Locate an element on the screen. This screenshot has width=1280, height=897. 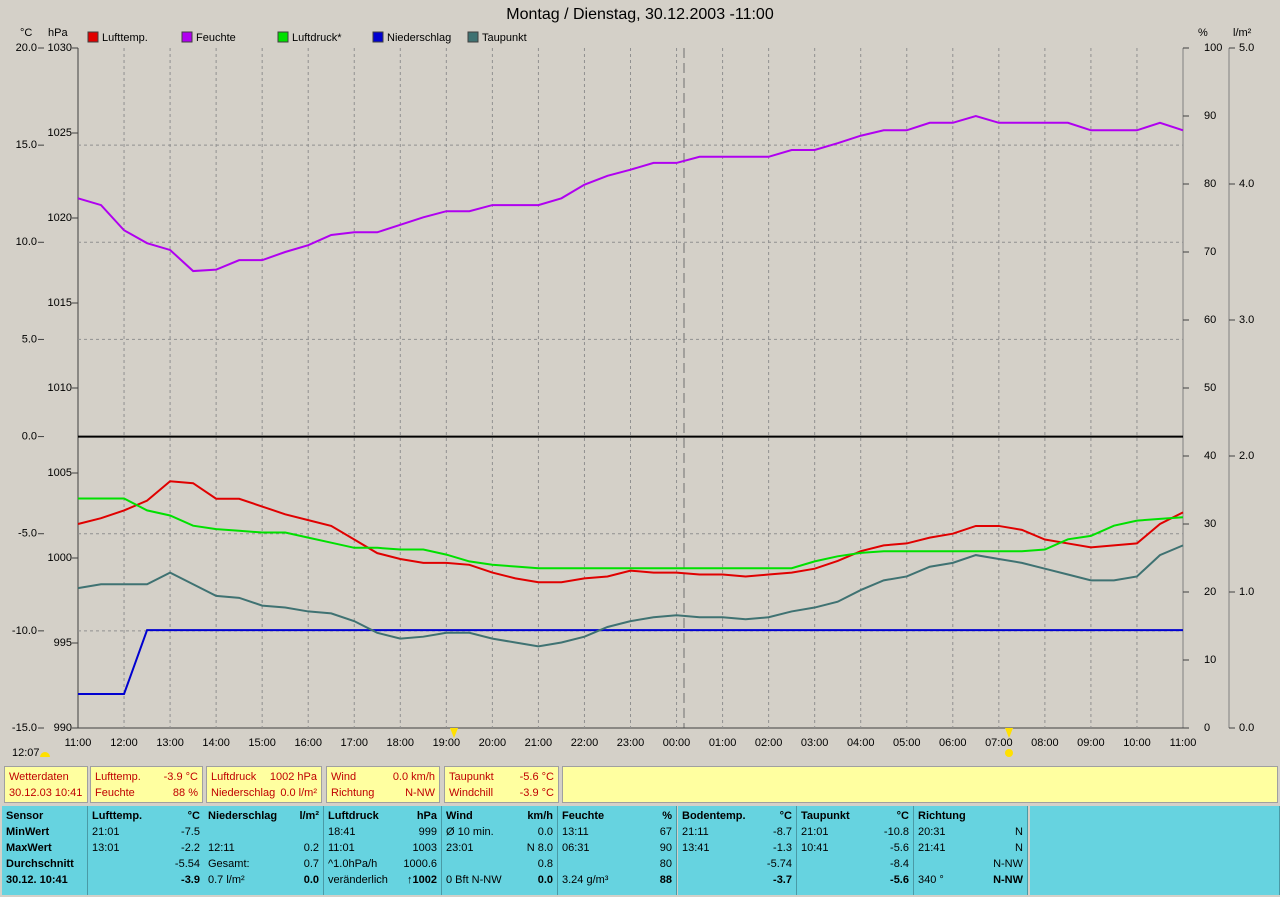
y-tick-label: 15.0 is located at coordinates (26, 145).